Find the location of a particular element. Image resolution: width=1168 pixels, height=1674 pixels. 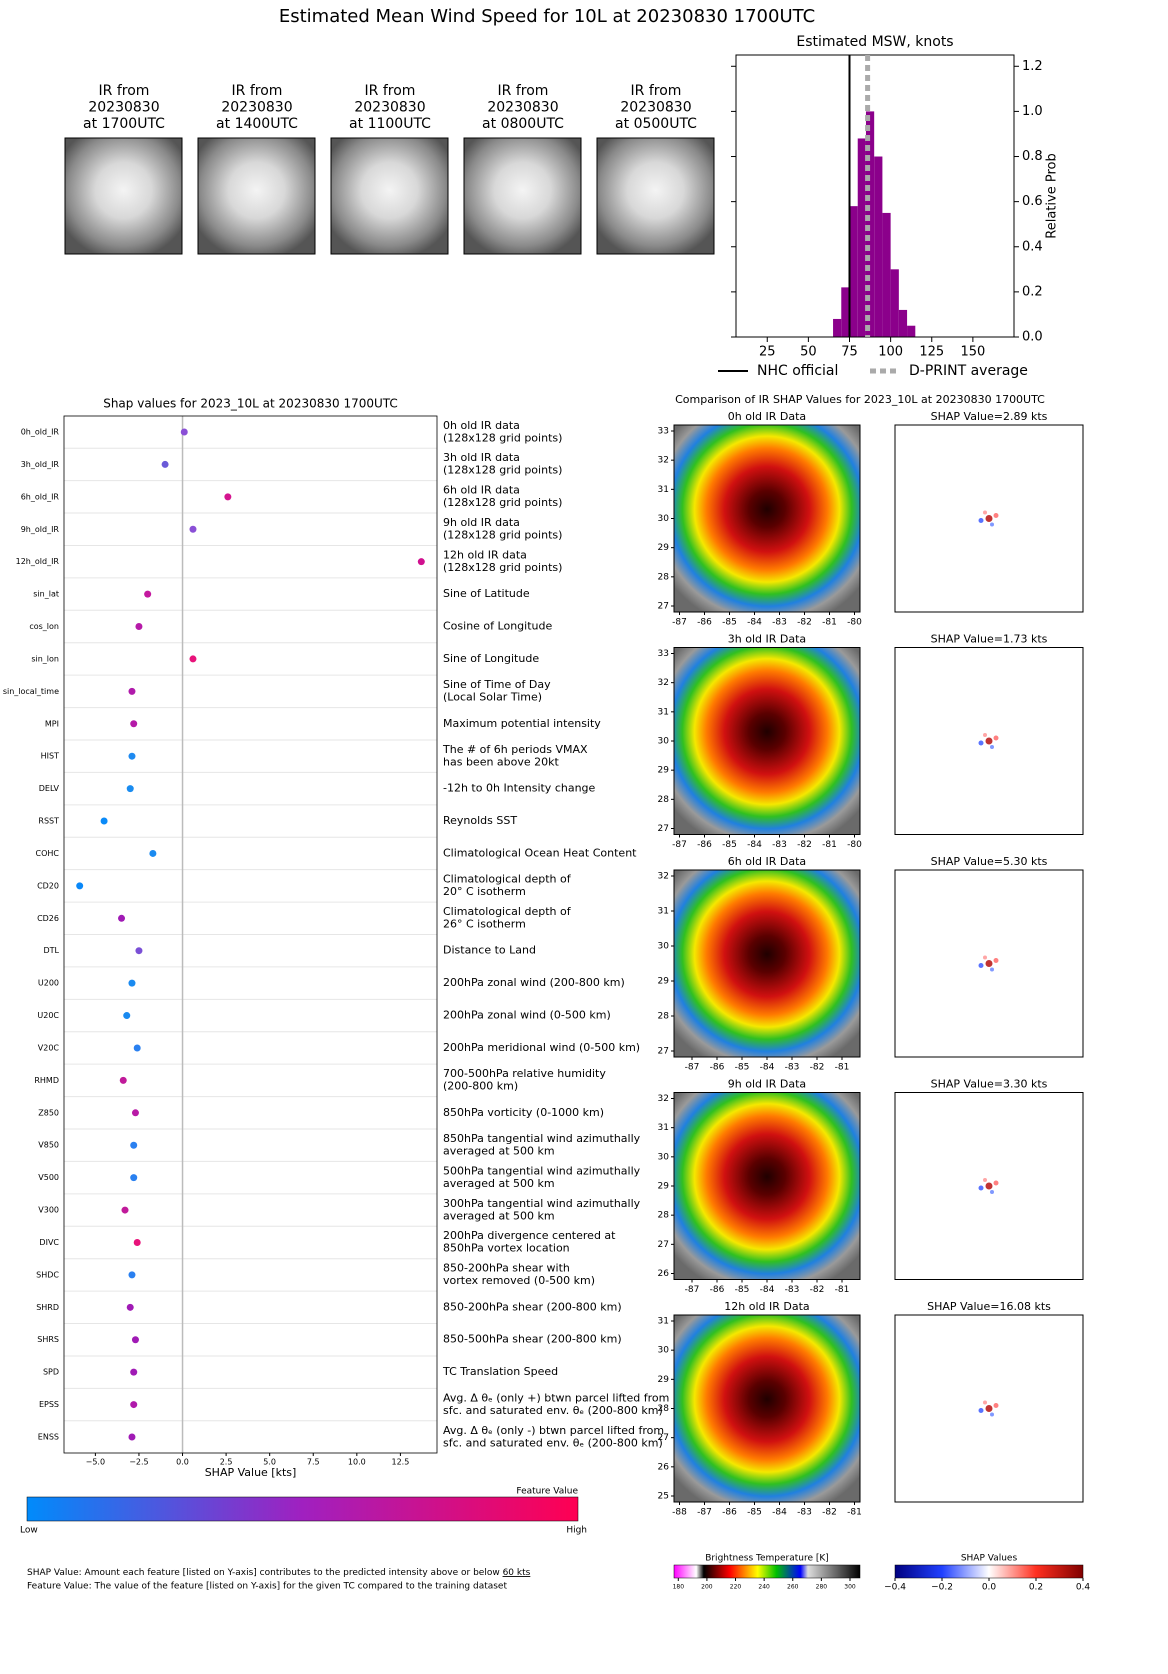

y-tick-label: V850 is located at coordinates (48, 1145).